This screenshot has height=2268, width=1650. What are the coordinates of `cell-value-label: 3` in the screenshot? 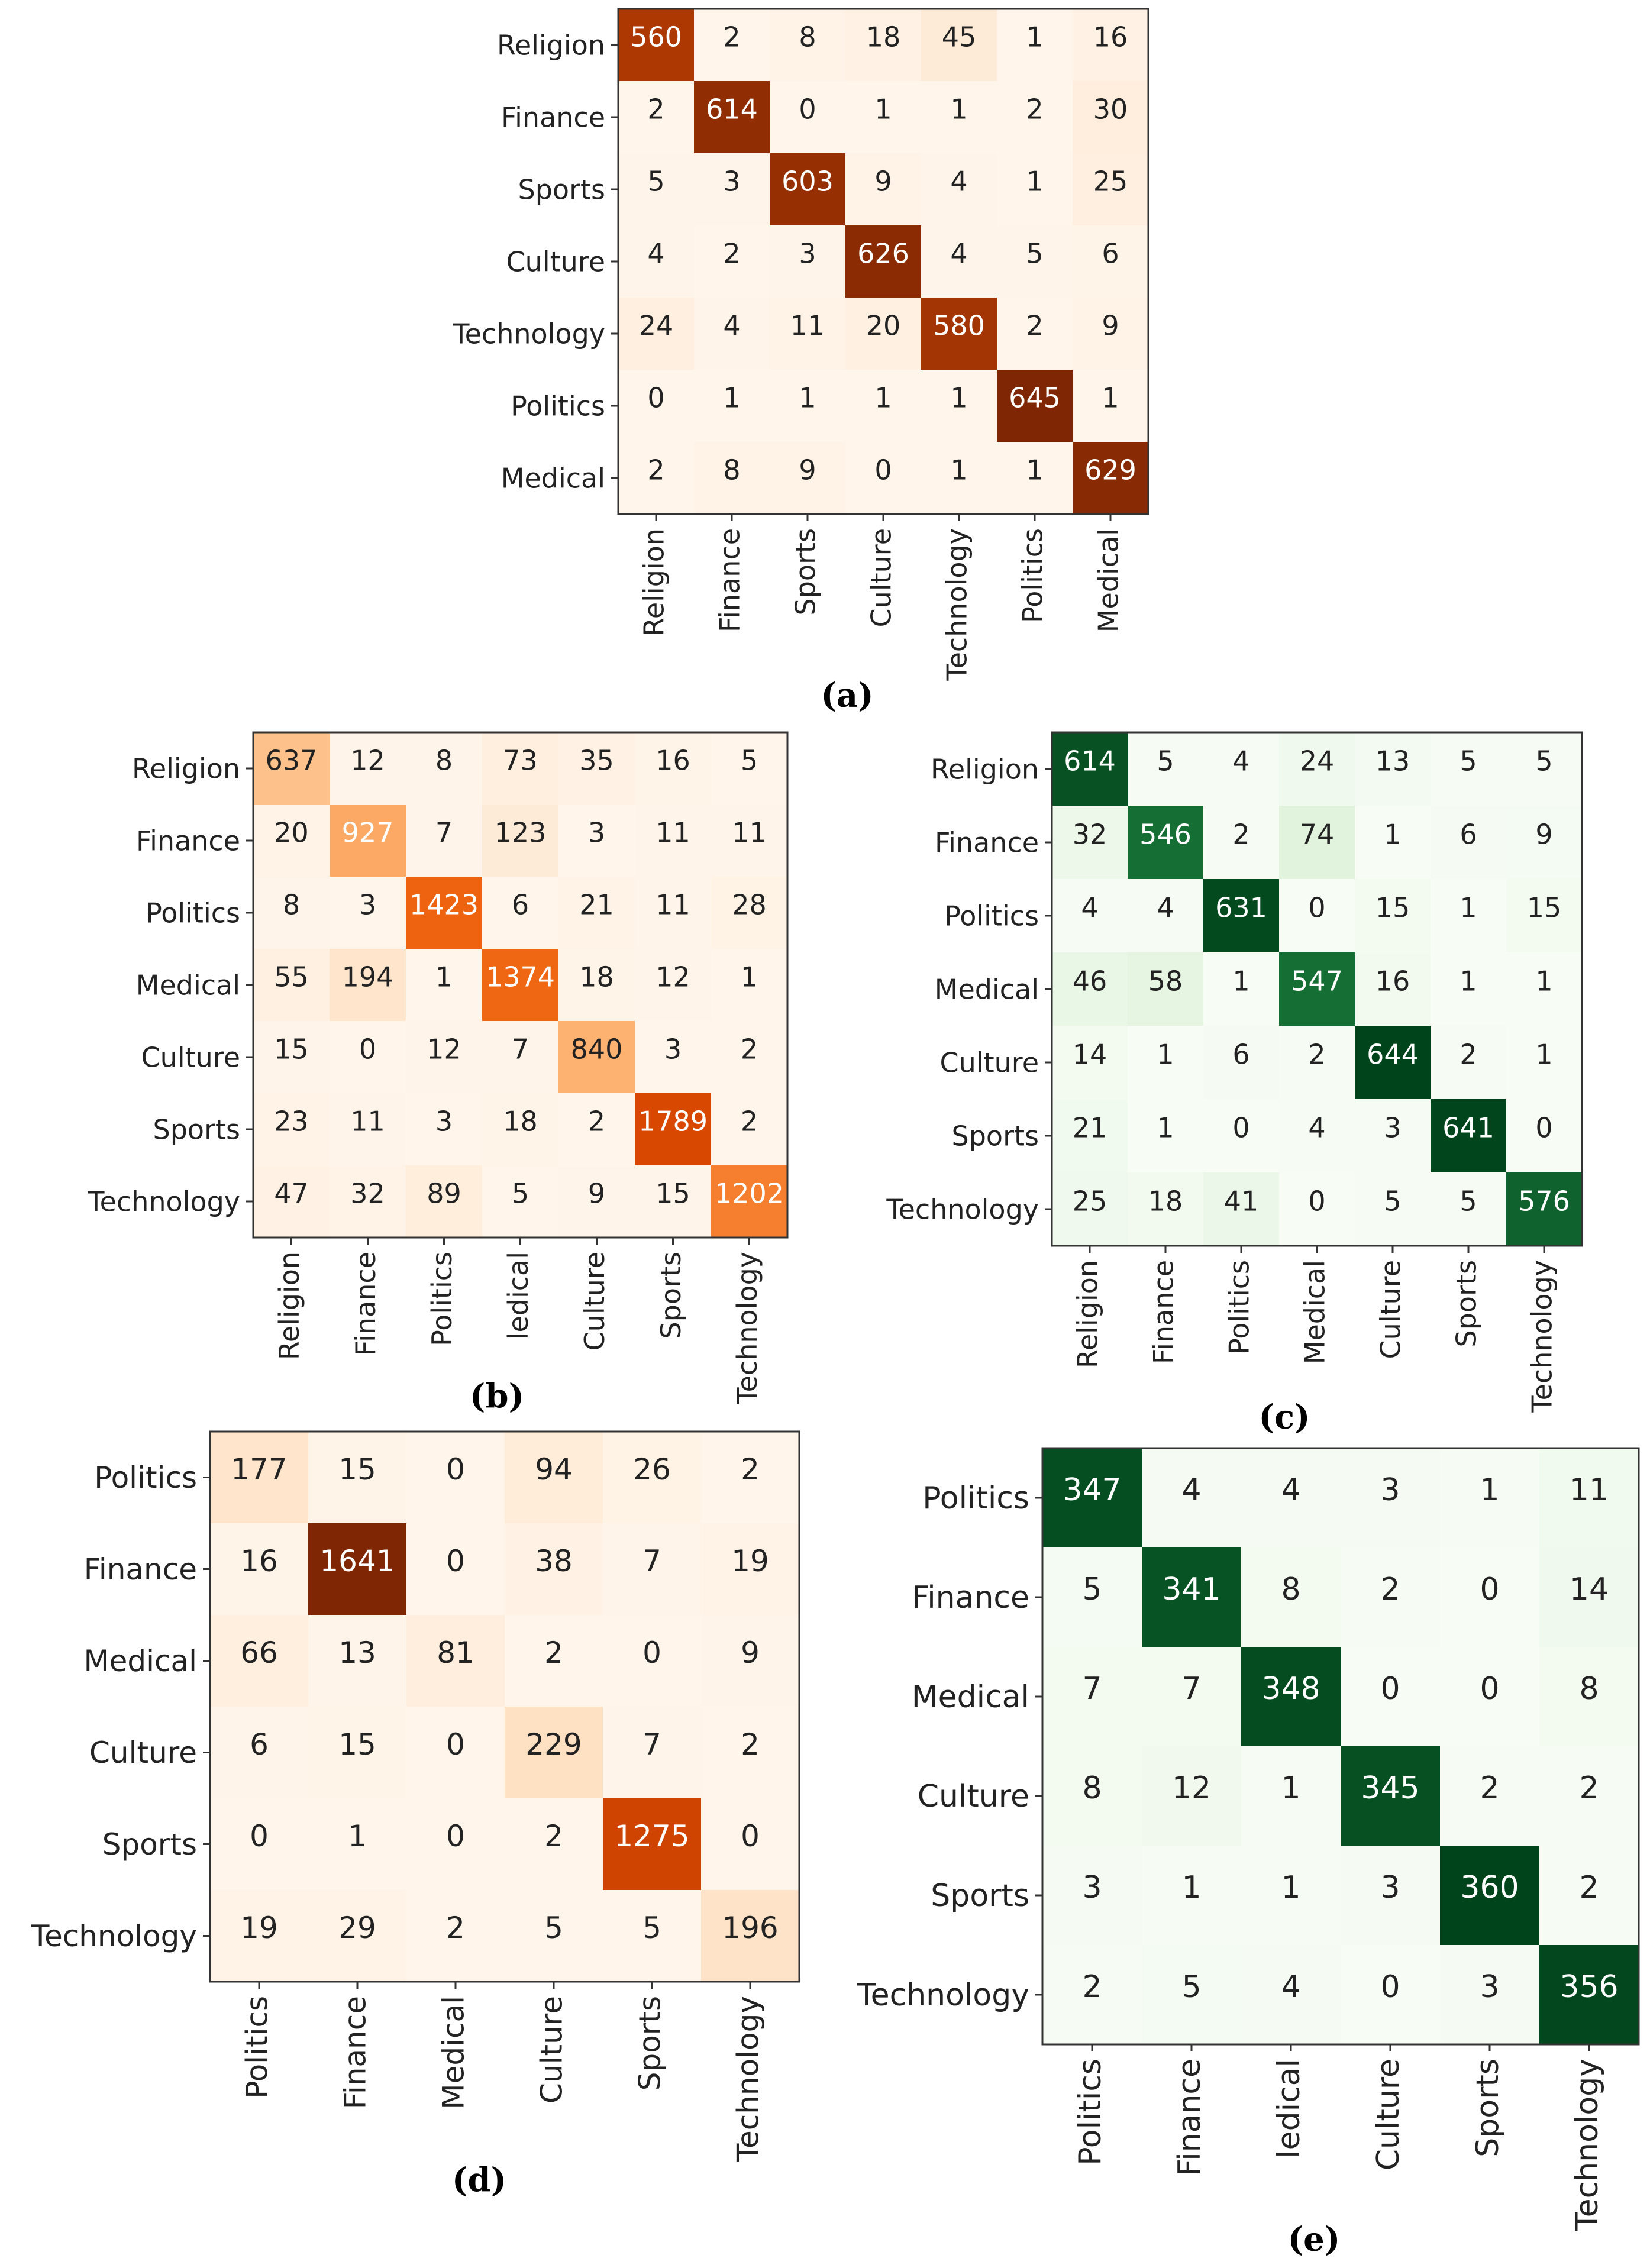 It's located at (1390, 1490).